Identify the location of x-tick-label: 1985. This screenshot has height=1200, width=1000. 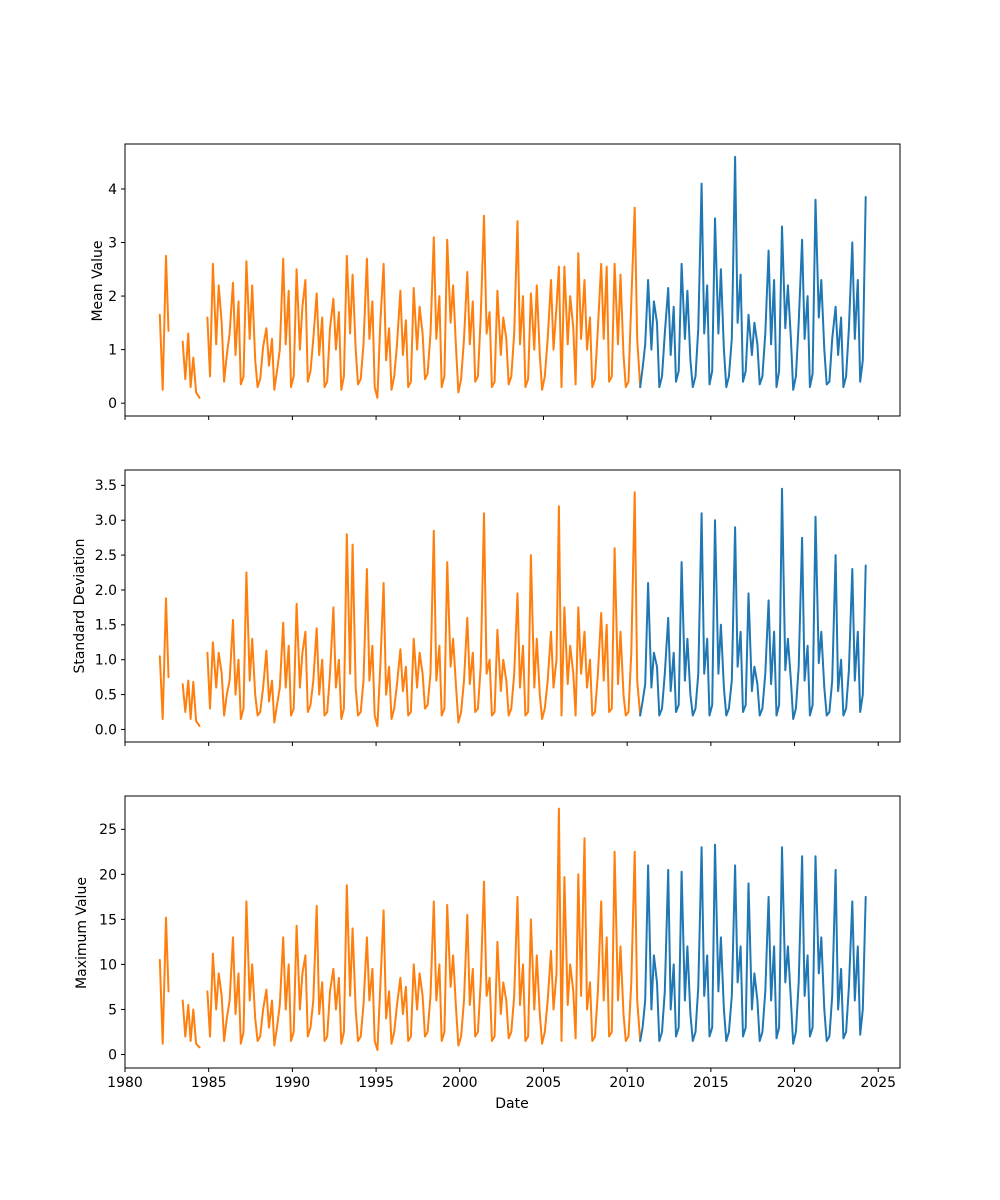
(209, 1083).